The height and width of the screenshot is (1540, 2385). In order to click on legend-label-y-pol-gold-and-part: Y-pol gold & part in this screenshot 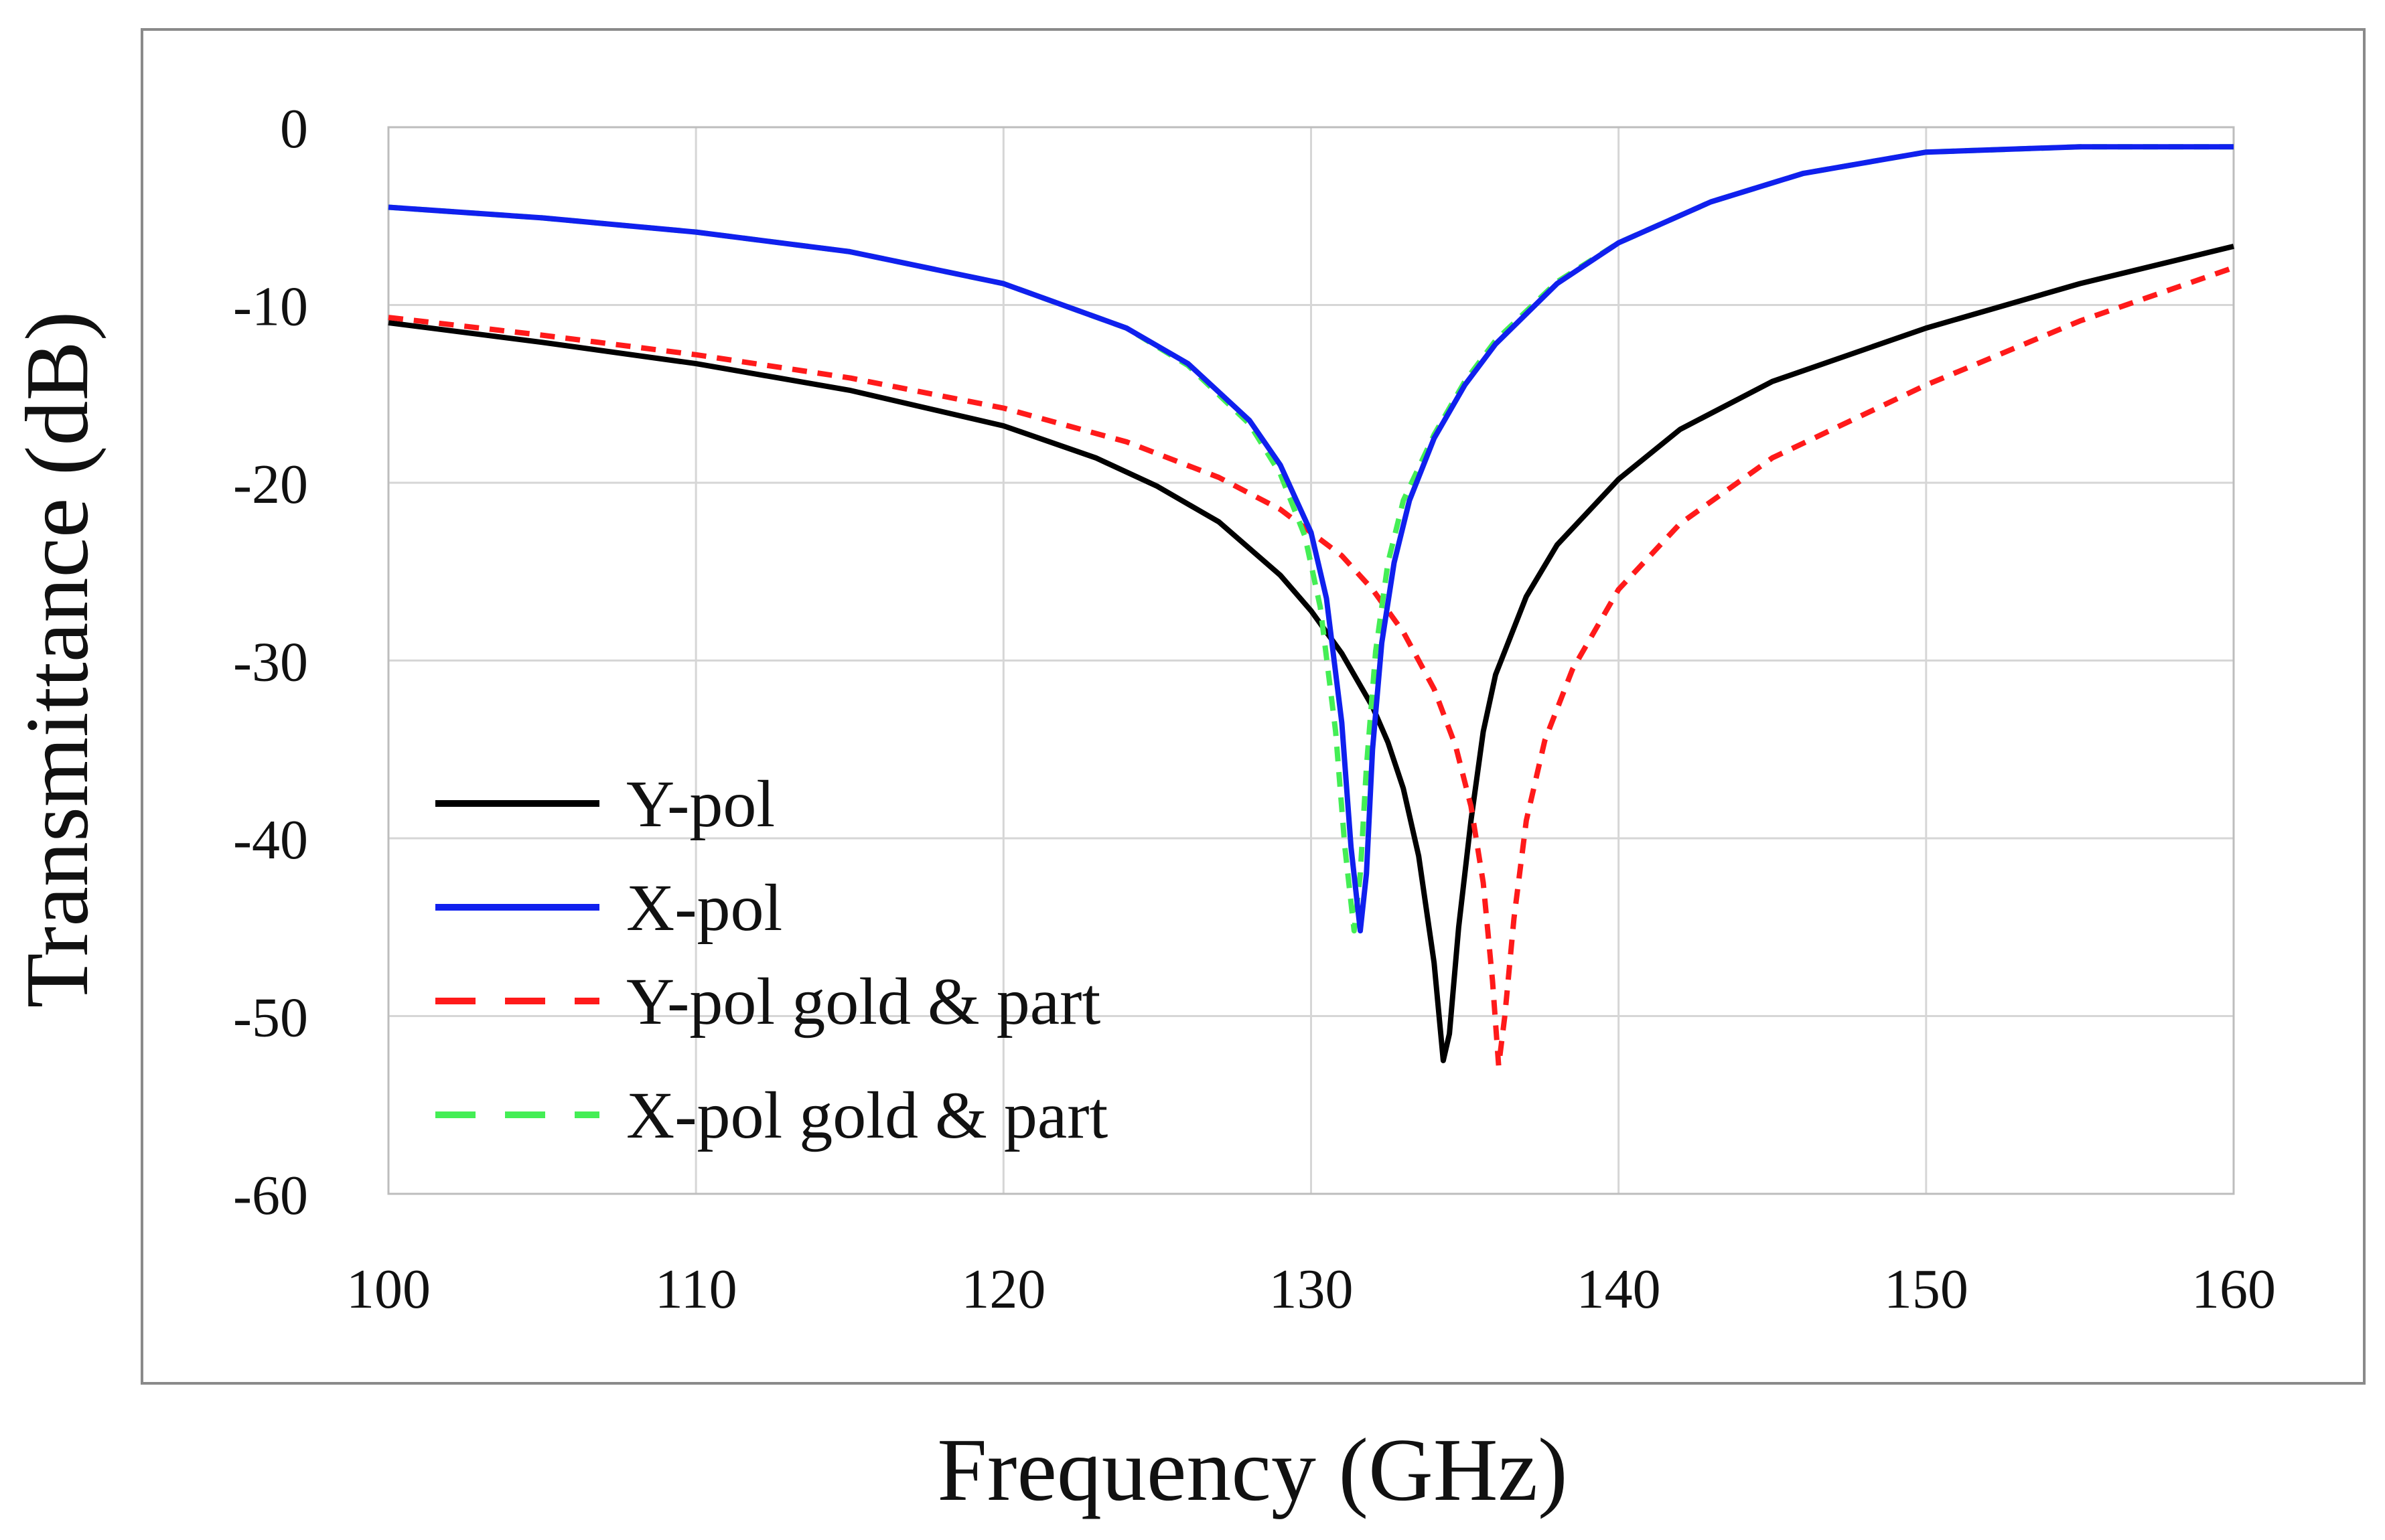, I will do `click(863, 1001)`.